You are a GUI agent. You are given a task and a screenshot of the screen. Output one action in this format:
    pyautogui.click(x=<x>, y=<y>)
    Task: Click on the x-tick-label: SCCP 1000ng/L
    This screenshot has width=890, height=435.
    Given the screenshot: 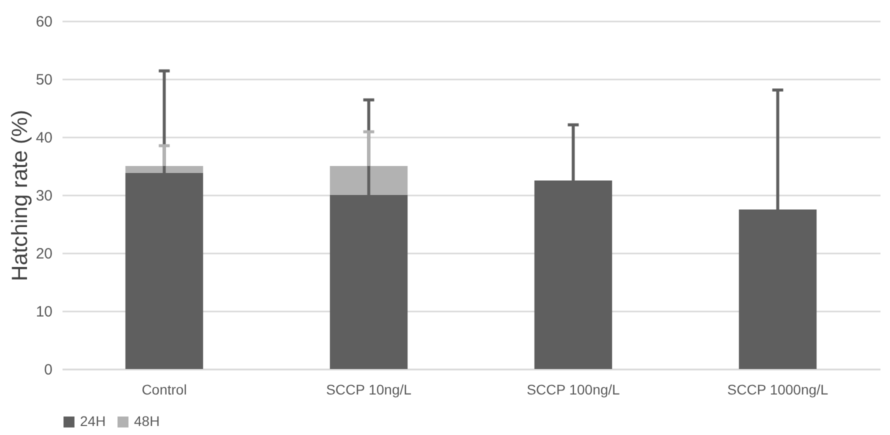 What is the action you would take?
    pyautogui.click(x=777, y=390)
    